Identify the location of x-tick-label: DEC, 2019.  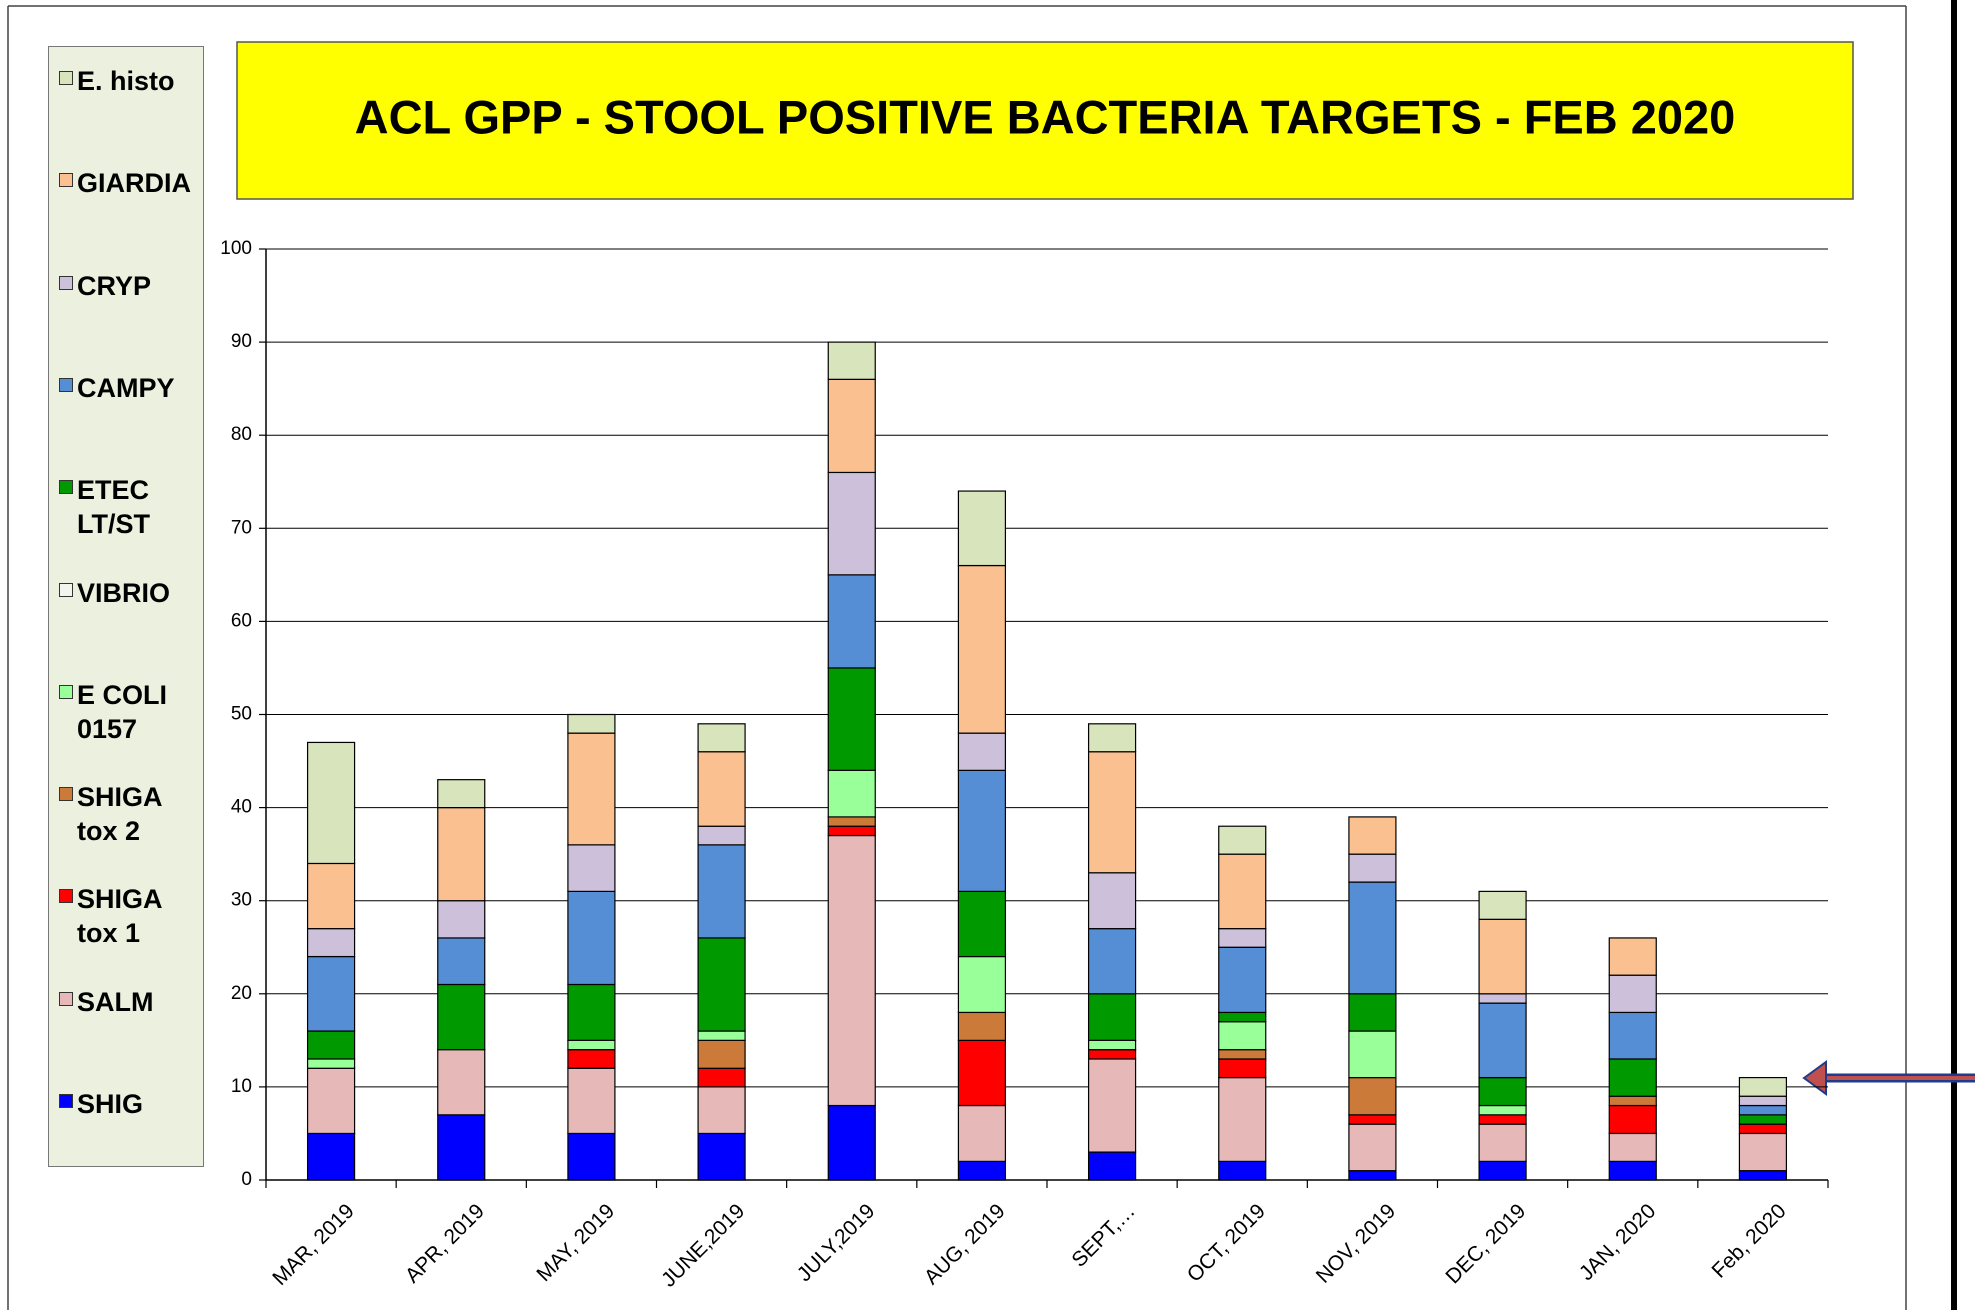
(1485, 1243).